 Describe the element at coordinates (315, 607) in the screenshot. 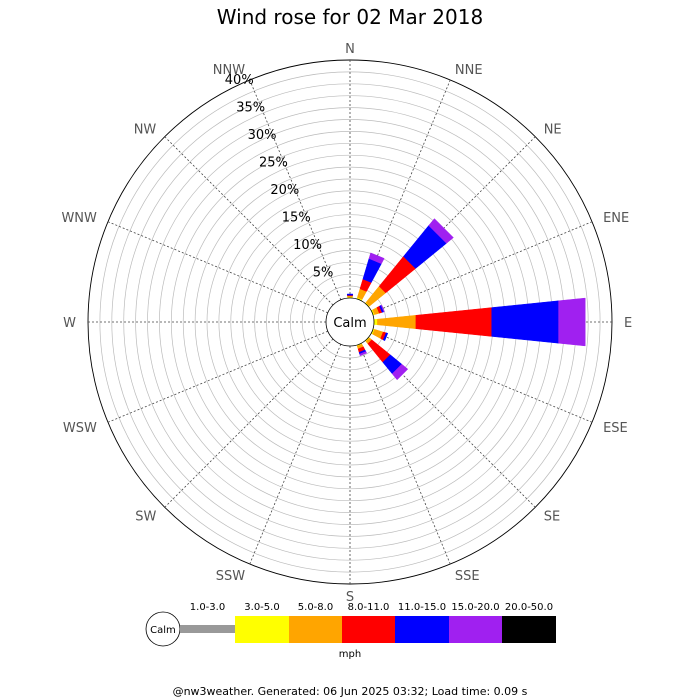

I see `legend-label-5.0-8.0: 5.0-8.0` at that location.